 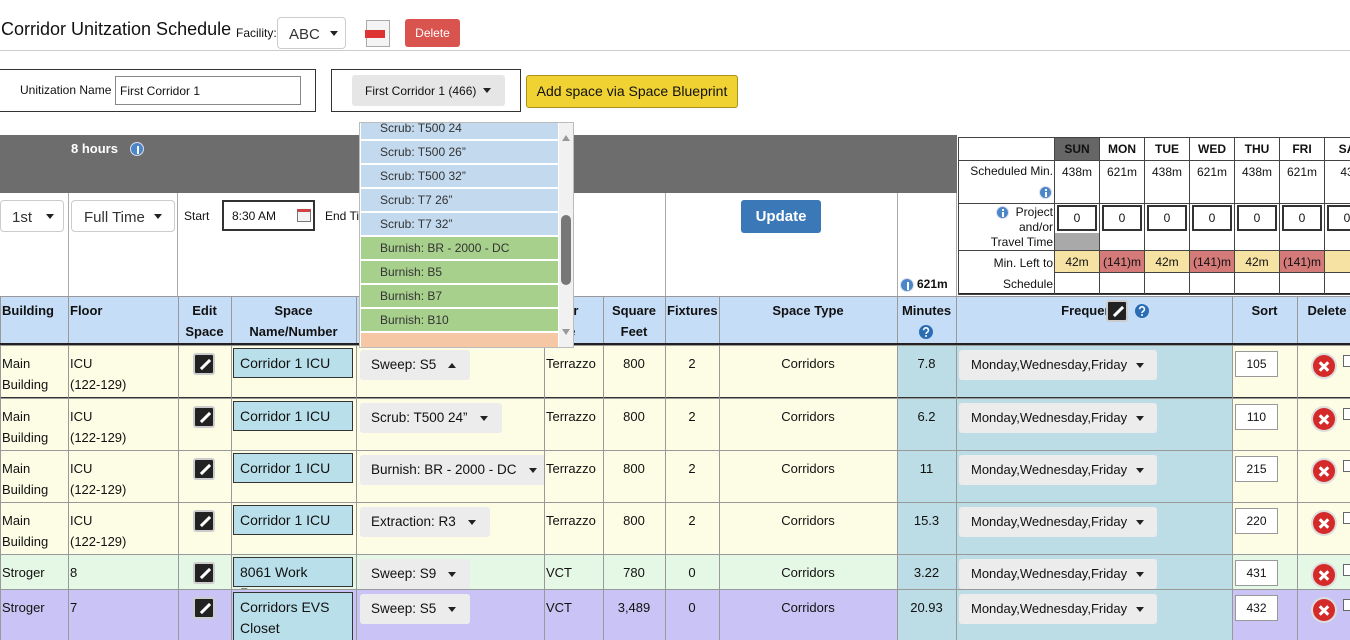 I want to click on corridor-select: First Corridor 1 (466), so click(x=428, y=90).